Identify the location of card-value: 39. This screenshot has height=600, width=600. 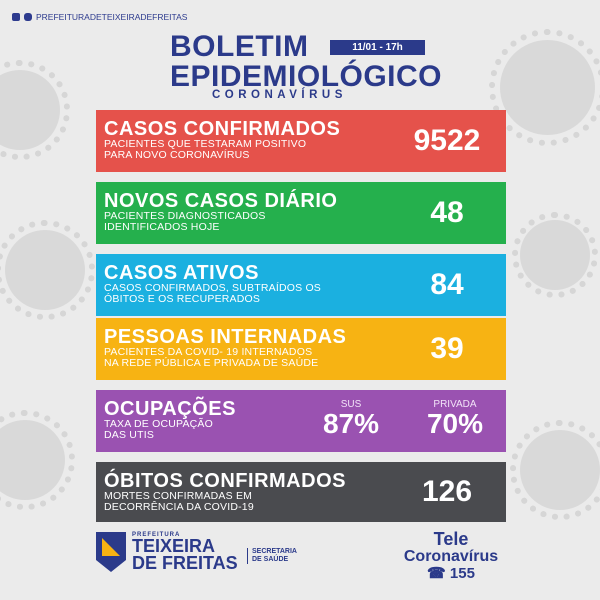
(447, 348).